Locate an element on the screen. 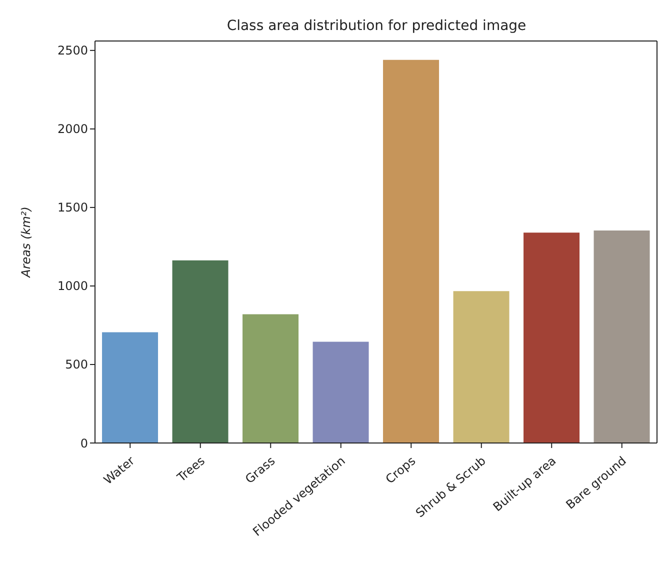 The image size is (672, 563). y-axis-title: Areas (km²) is located at coordinates (26, 242).